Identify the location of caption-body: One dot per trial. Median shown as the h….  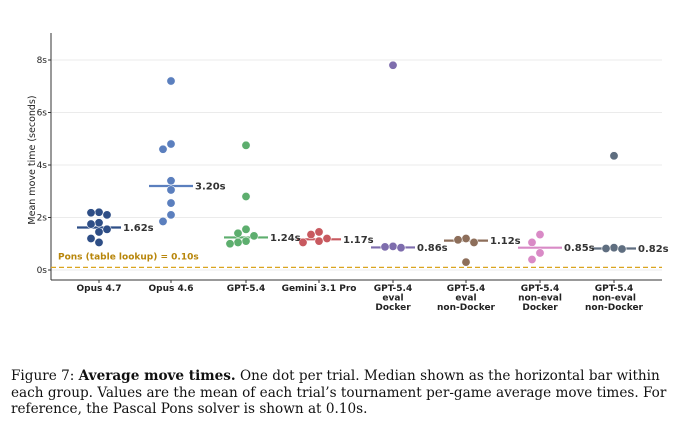
(339, 392).